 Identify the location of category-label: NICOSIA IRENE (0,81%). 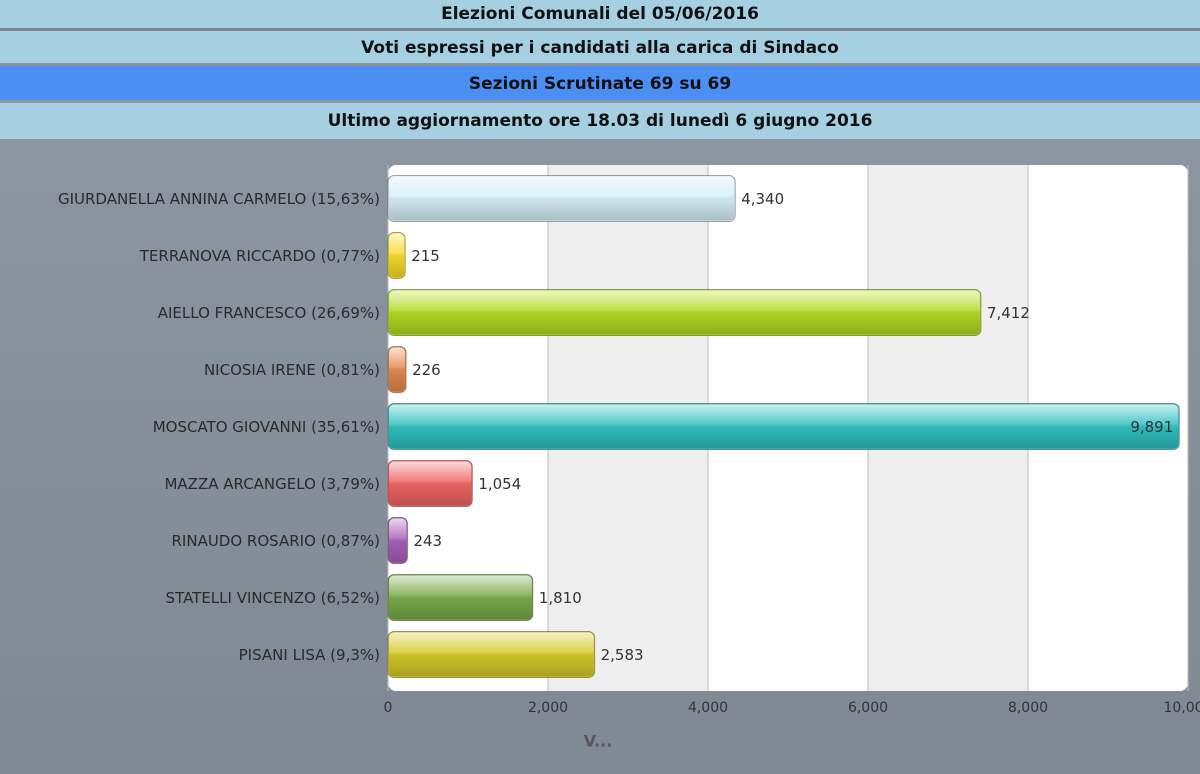
(292, 370).